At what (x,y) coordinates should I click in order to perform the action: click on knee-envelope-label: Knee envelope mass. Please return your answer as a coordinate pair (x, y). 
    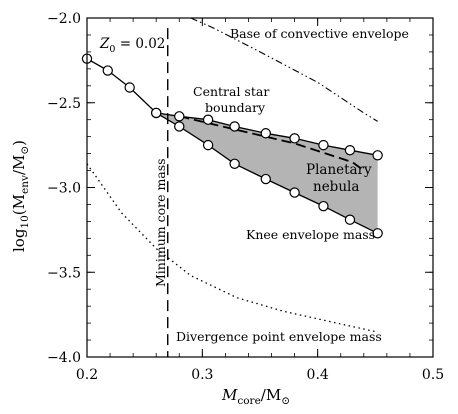
    Looking at the image, I should click on (310, 234).